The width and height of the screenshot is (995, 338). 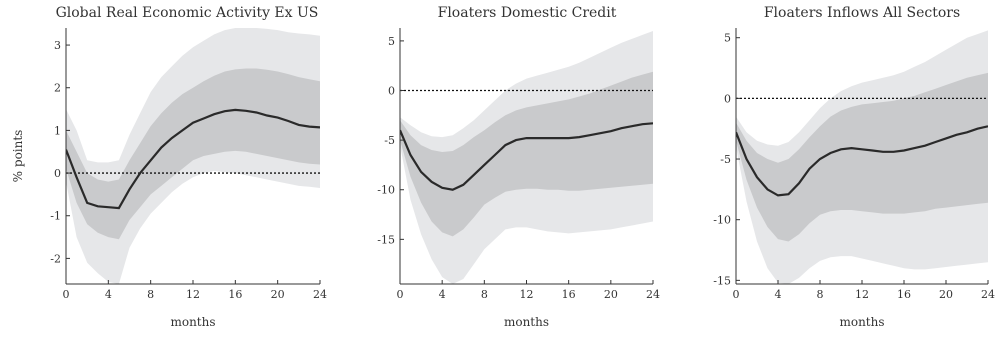 I want to click on chart-title: Floaters Inflows All Sectors, so click(x=862, y=13).